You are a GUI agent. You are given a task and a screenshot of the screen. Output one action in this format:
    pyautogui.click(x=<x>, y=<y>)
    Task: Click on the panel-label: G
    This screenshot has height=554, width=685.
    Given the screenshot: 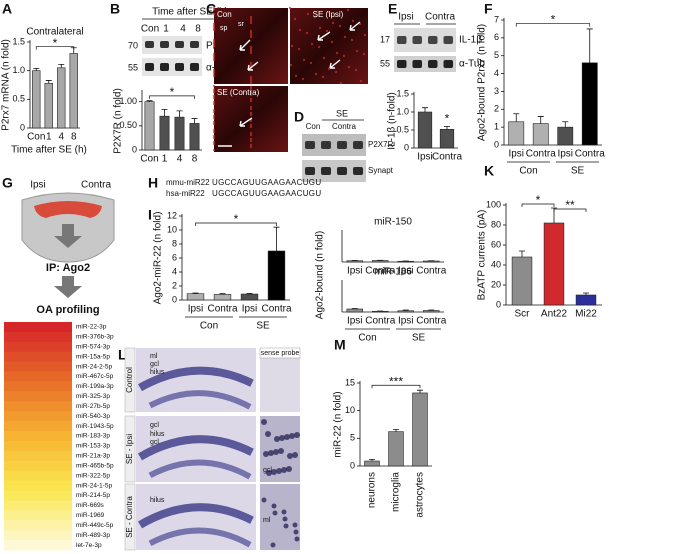 What is the action you would take?
    pyautogui.click(x=7, y=183)
    